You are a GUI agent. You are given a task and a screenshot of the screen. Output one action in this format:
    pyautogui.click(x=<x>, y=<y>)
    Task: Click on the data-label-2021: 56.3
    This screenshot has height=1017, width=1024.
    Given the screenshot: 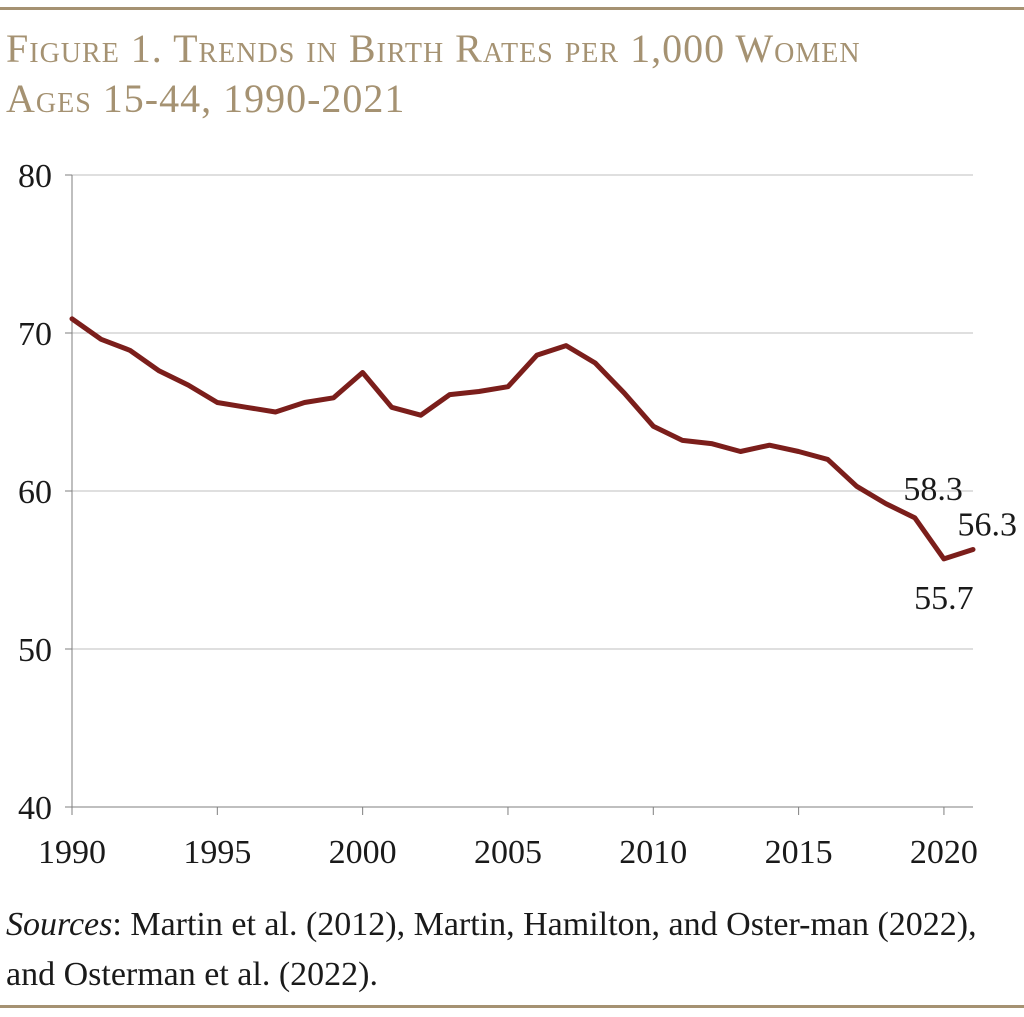 What is the action you would take?
    pyautogui.click(x=988, y=524)
    